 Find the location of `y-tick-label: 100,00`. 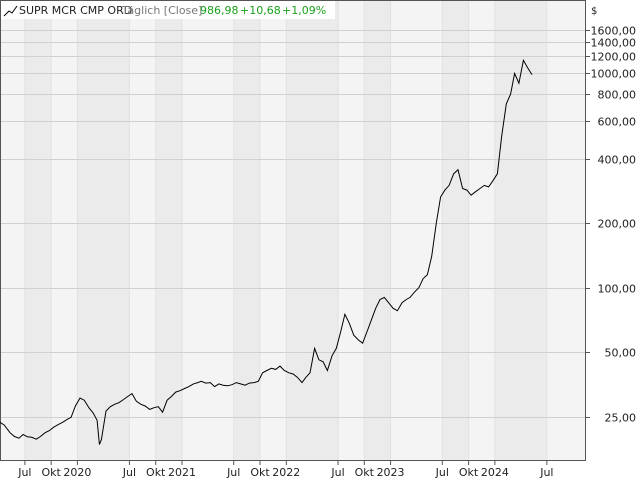

y-tick-label: 100,00 is located at coordinates (617, 289).